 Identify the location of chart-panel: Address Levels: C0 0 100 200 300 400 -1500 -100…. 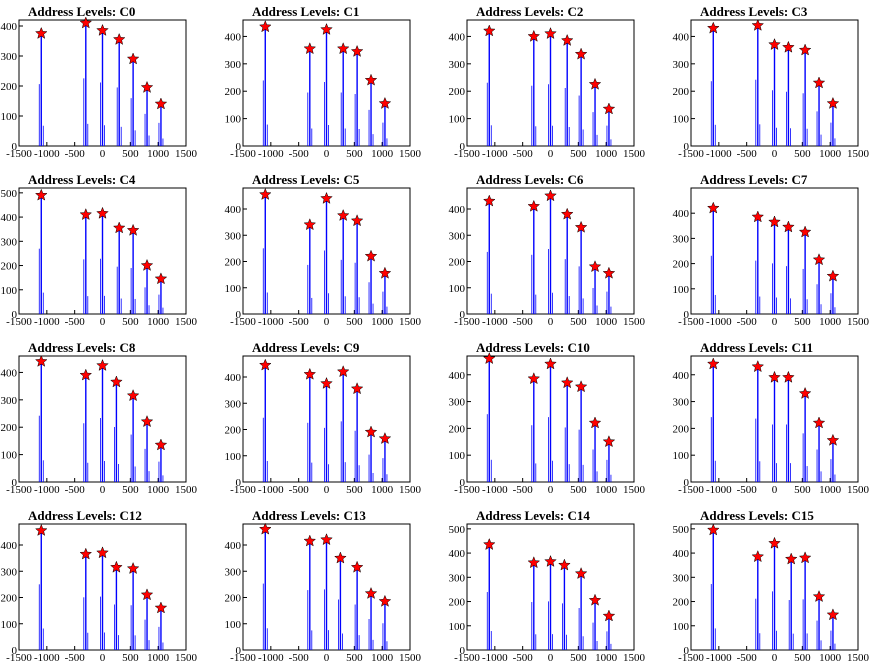
(112, 84).